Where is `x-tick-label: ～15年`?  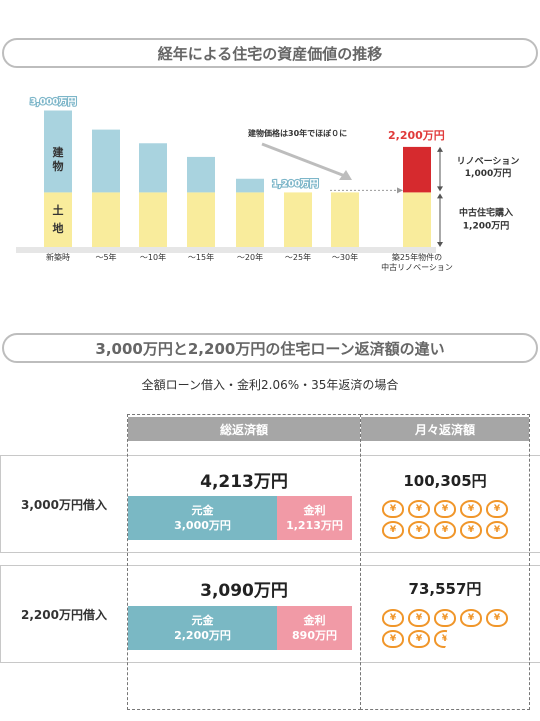
x-tick-label: ～15年 is located at coordinates (201, 257).